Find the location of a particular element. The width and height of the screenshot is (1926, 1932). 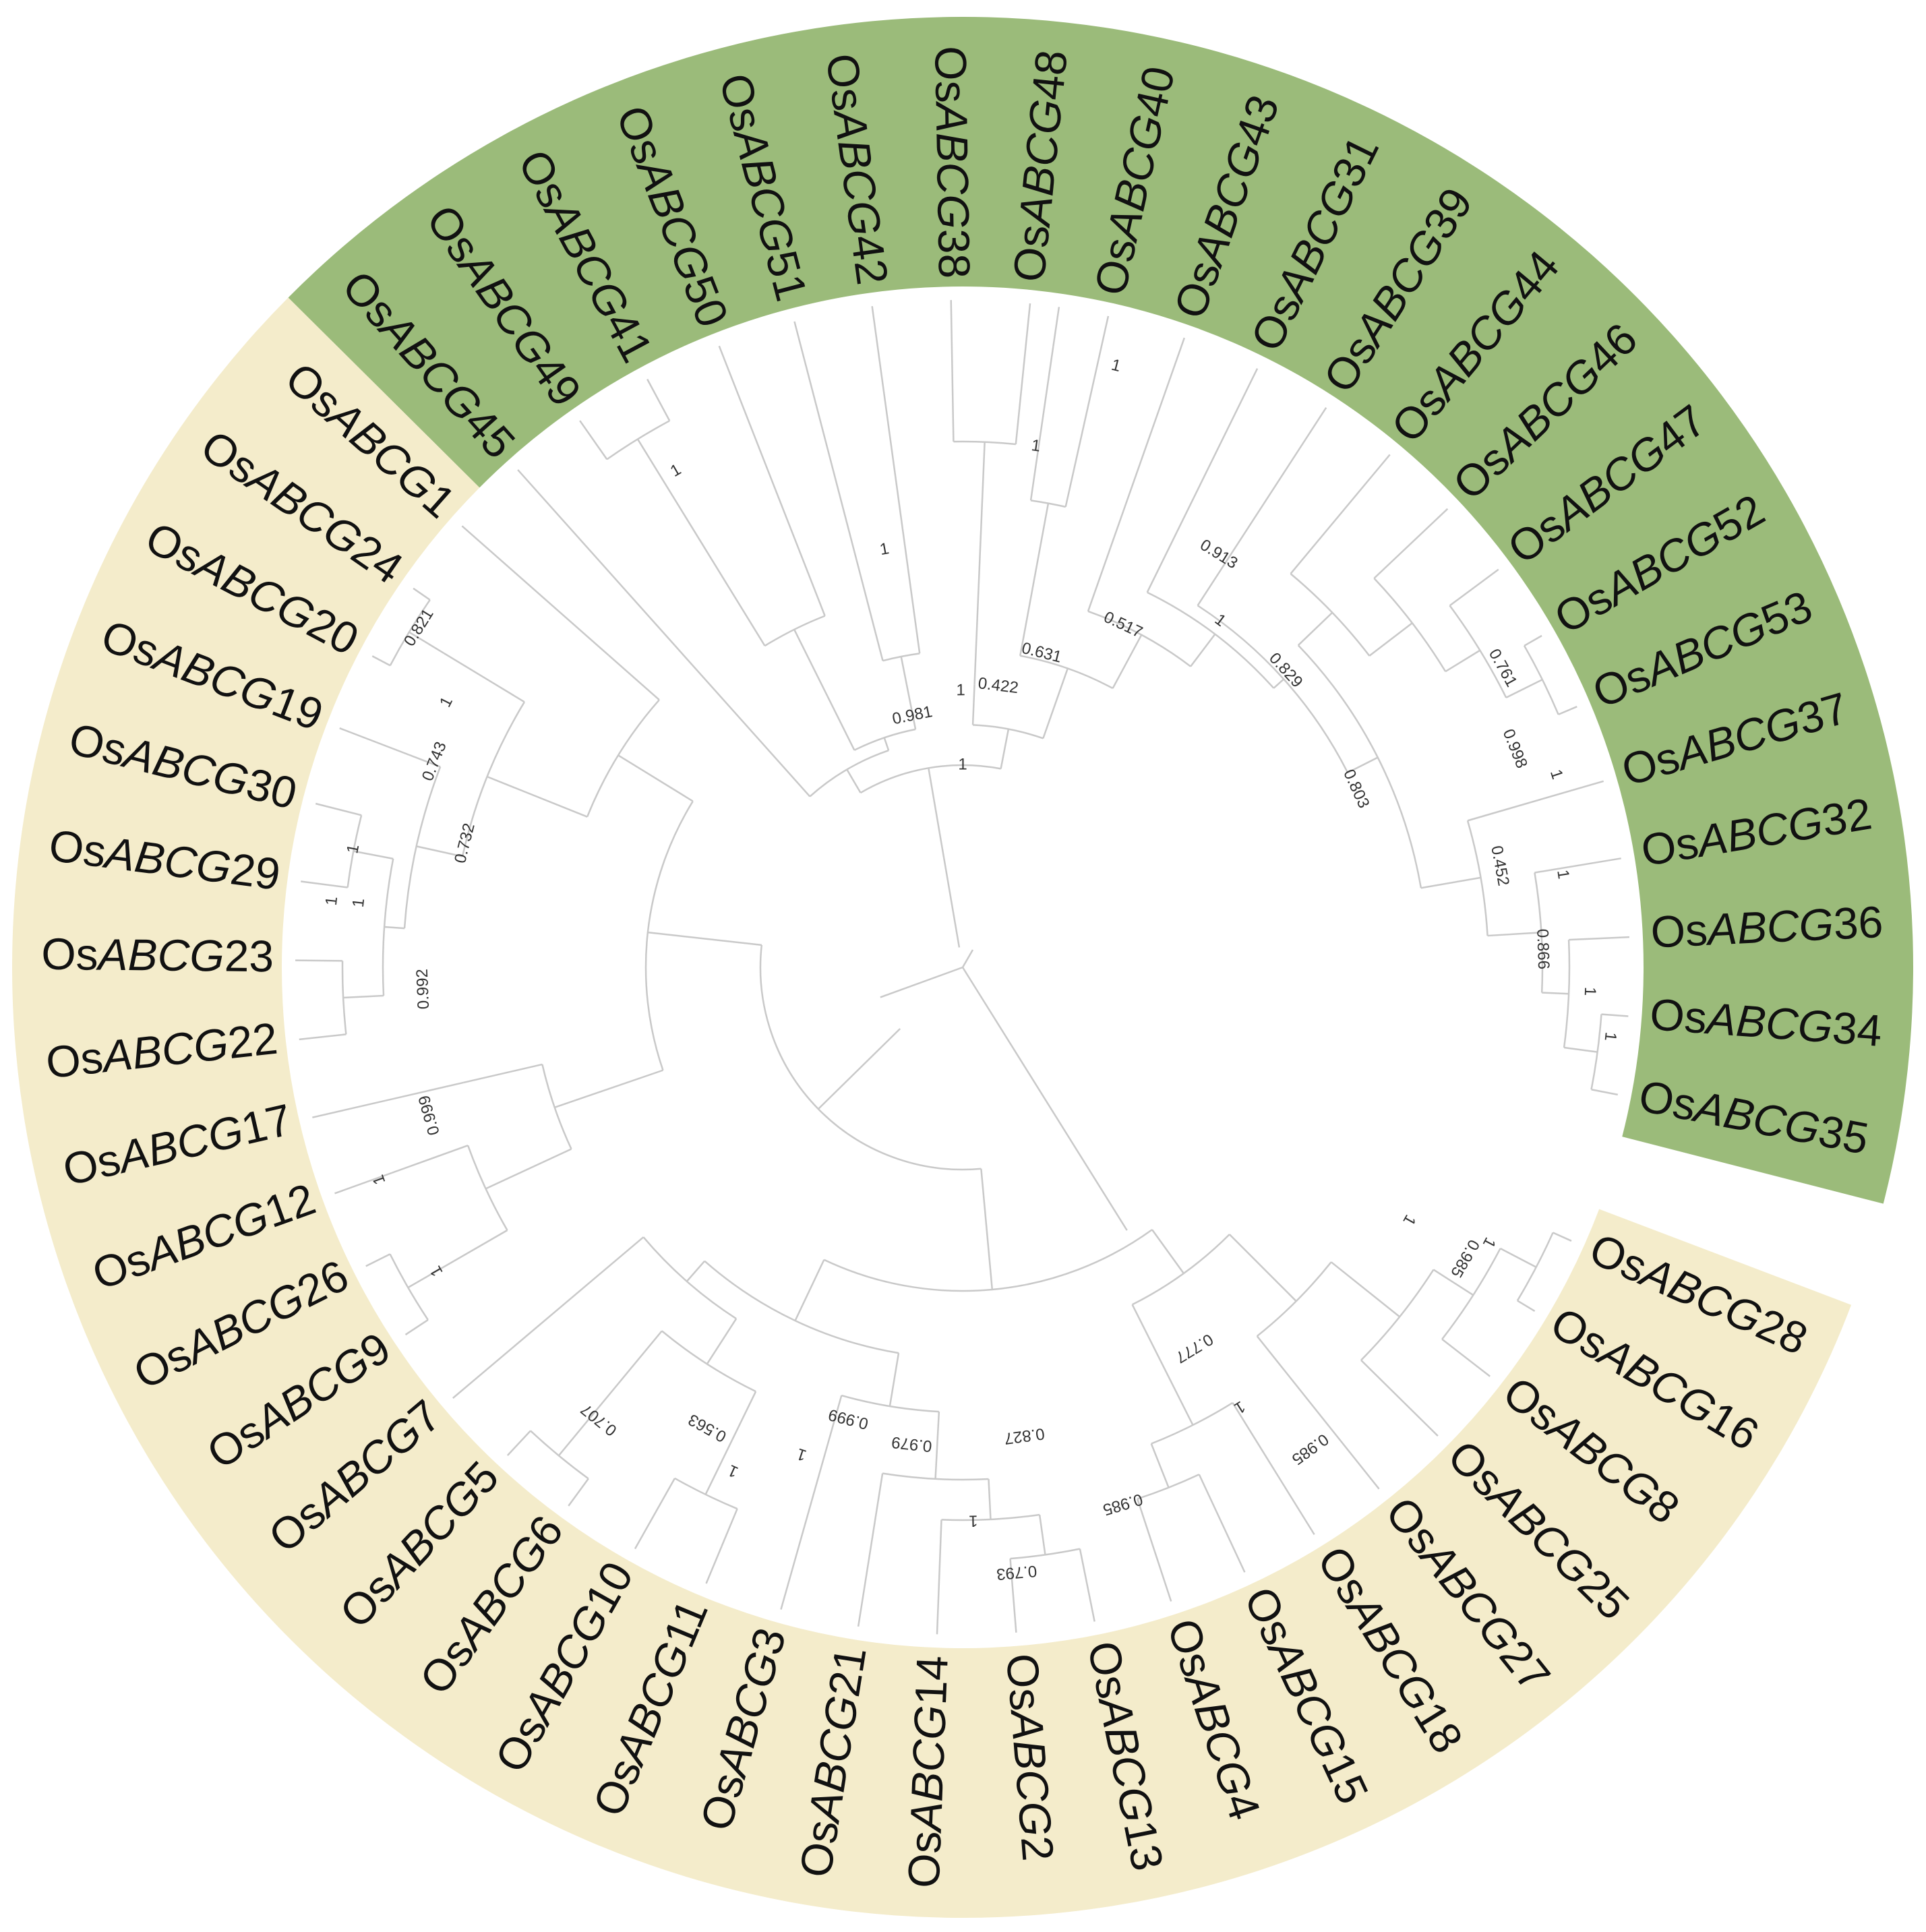

support-value: 0.999 is located at coordinates (429, 1115).